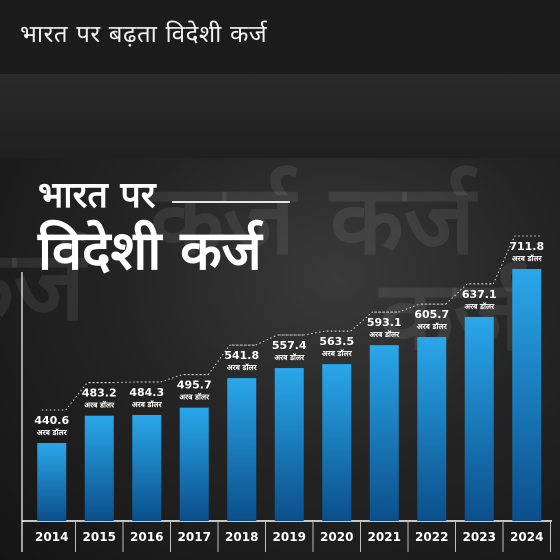 The width and height of the screenshot is (560, 560). Describe the element at coordinates (51, 537) in the screenshot. I see `year-label-2014: 2014` at that location.